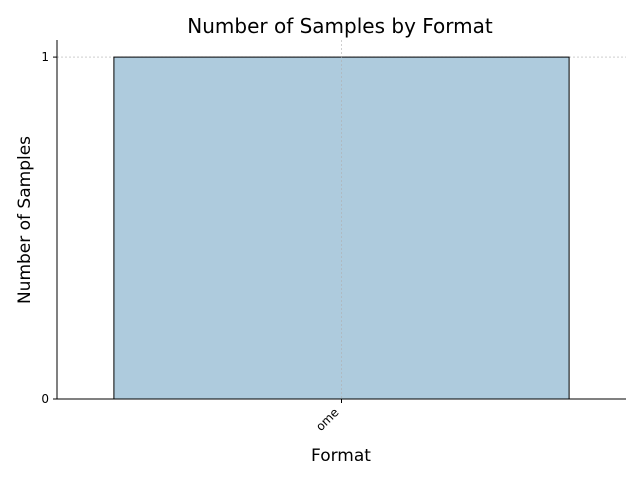 The height and width of the screenshot is (480, 640). What do you see at coordinates (45, 57) in the screenshot?
I see `y-tick-label: 1` at bounding box center [45, 57].